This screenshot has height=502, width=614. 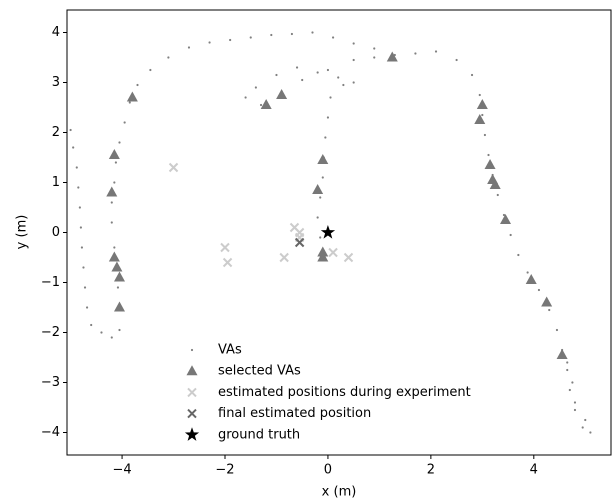 I want to click on legend-label: ground truth, so click(x=259, y=434).